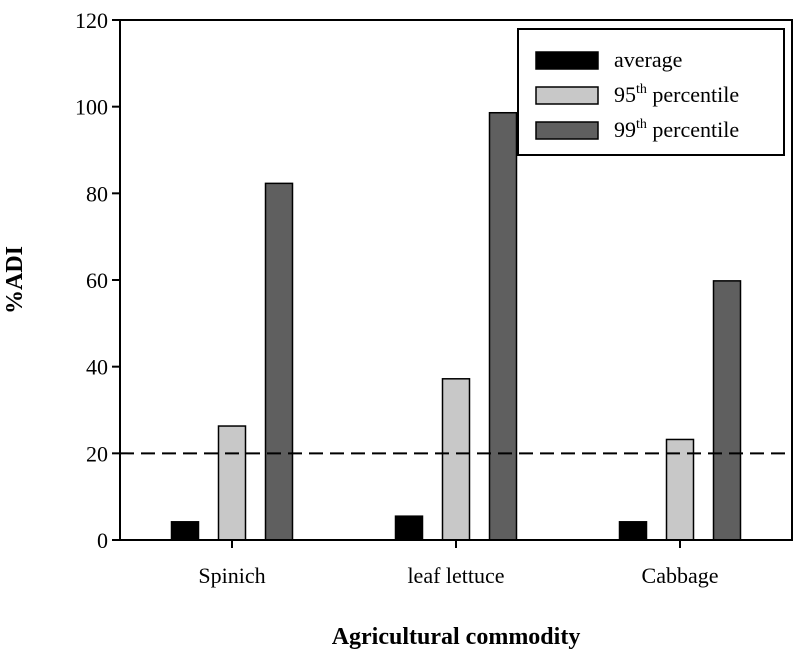 The width and height of the screenshot is (800, 658). I want to click on y-tick-label: 20, so click(97, 453).